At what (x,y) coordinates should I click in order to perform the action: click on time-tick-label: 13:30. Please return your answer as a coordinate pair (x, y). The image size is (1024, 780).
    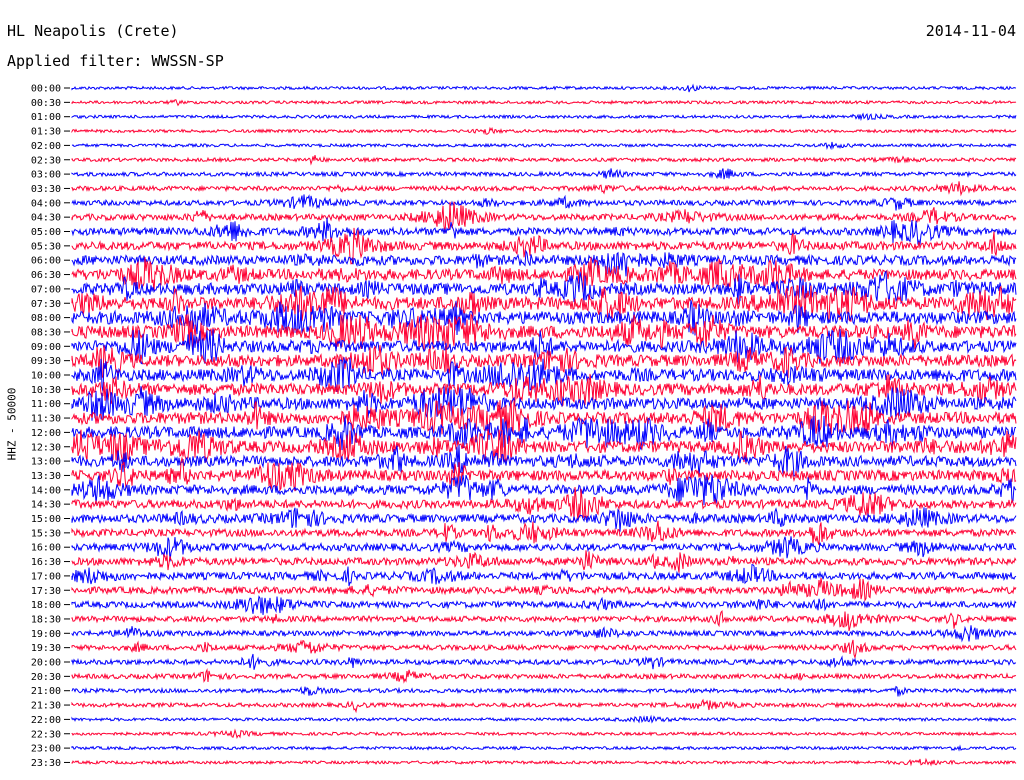
    Looking at the image, I should click on (46, 476).